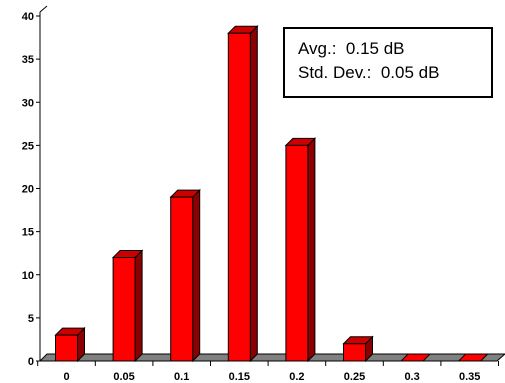 The image size is (505, 383). What do you see at coordinates (28, 60) in the screenshot?
I see `y-tick-label: 35` at bounding box center [28, 60].